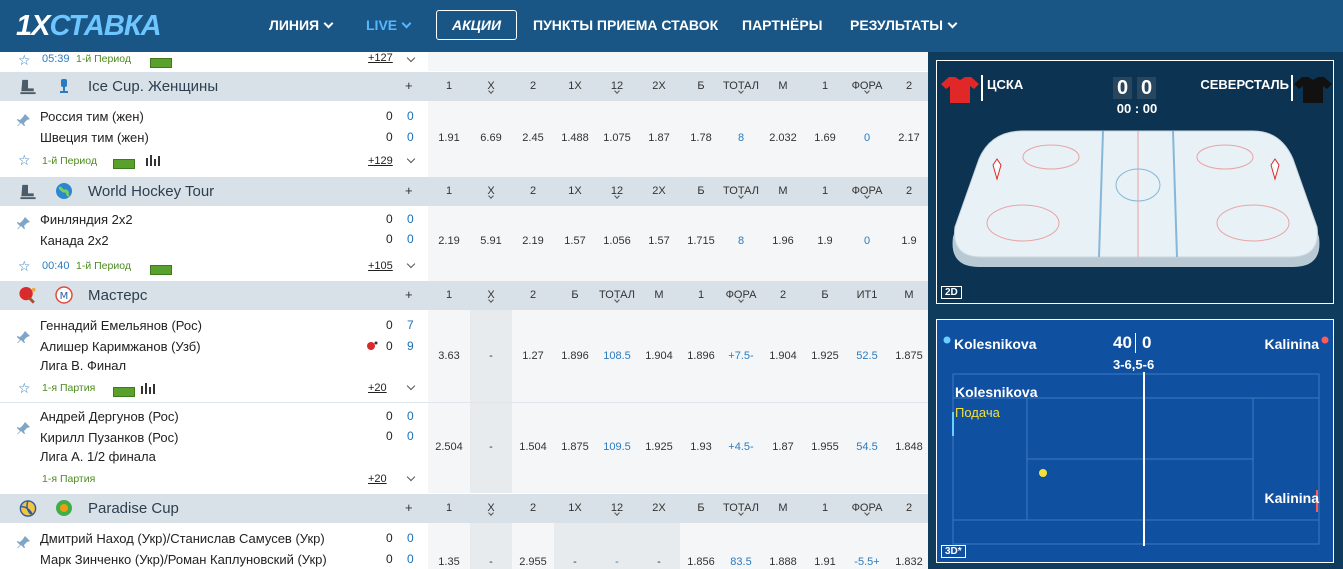 The width and height of the screenshot is (1343, 569). What do you see at coordinates (89, 26) in the screenshot?
I see `logo: 1XСТАВКА` at bounding box center [89, 26].